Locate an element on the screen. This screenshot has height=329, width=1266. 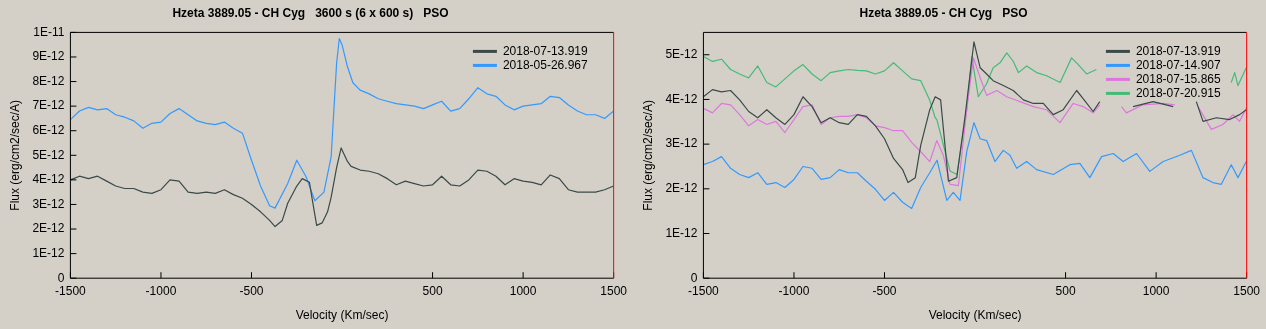
chart-title: Hzeta 3889.05 - CH Cyg 3600 s (6 x 600 s) PSO is located at coordinates (310, 12).